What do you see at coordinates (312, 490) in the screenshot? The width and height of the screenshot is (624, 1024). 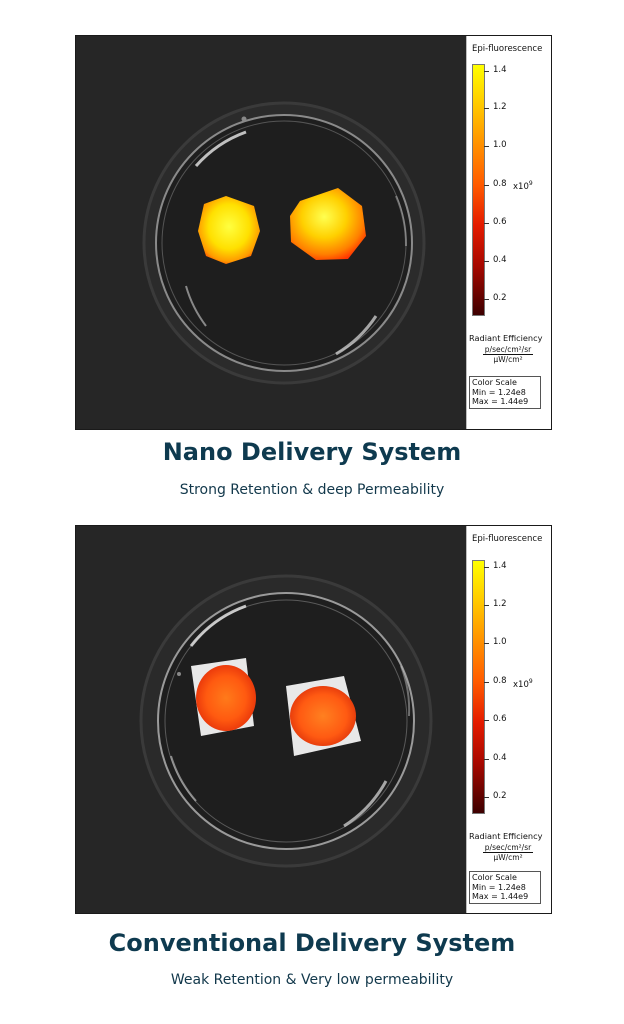 I see `caption-subtitle-nano: Strong Retention & deep Permeability` at bounding box center [312, 490].